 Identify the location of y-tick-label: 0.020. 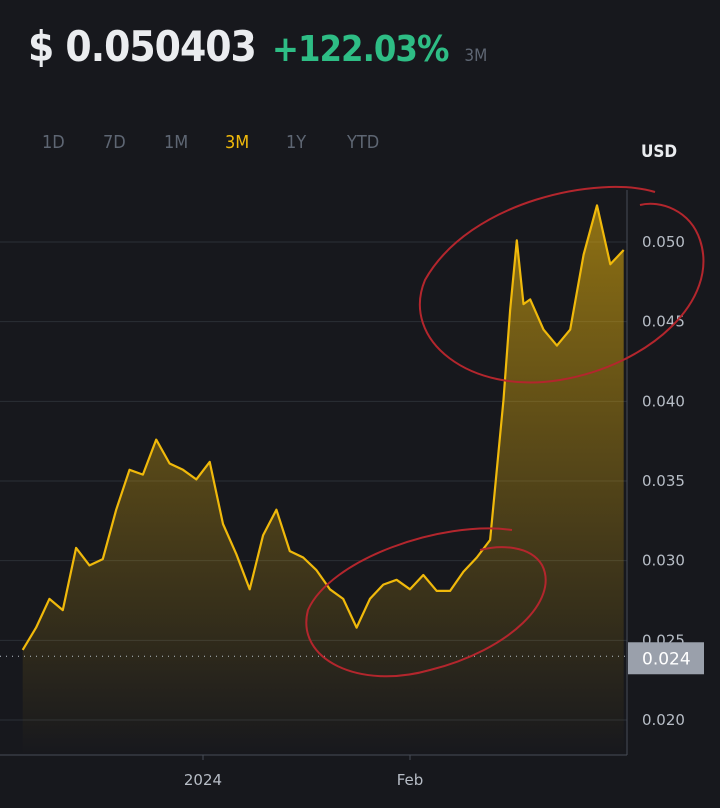
(663, 720).